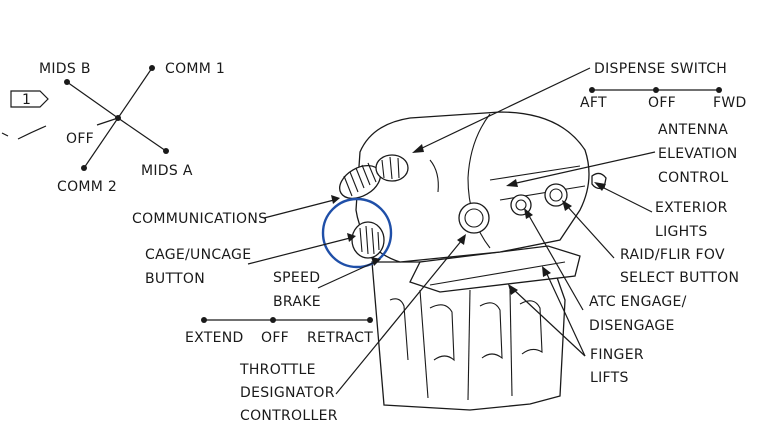 The width and height of the screenshot is (758, 426). Describe the element at coordinates (638, 302) in the screenshot. I see `atc-label-1: ATC ENGAGE/` at that location.